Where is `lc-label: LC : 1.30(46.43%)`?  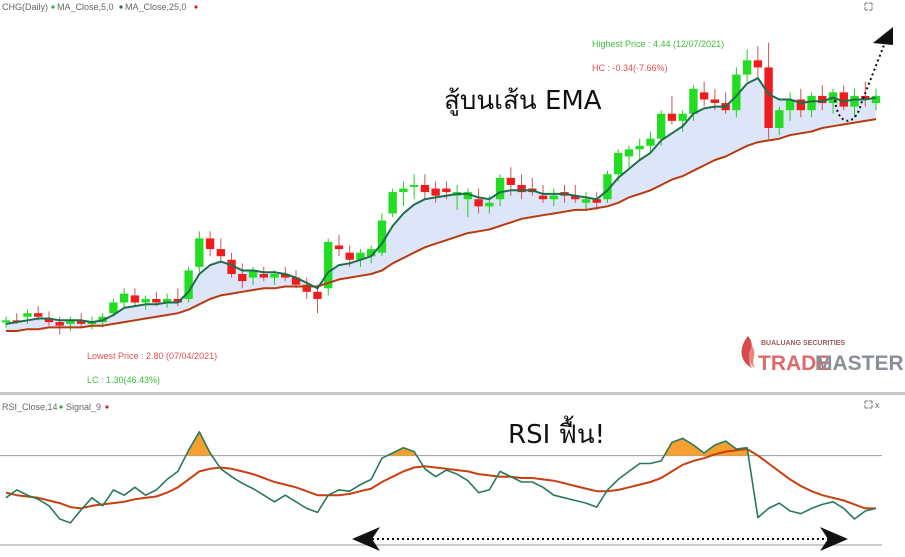
lc-label: LC : 1.30(46.43%) is located at coordinates (123, 380).